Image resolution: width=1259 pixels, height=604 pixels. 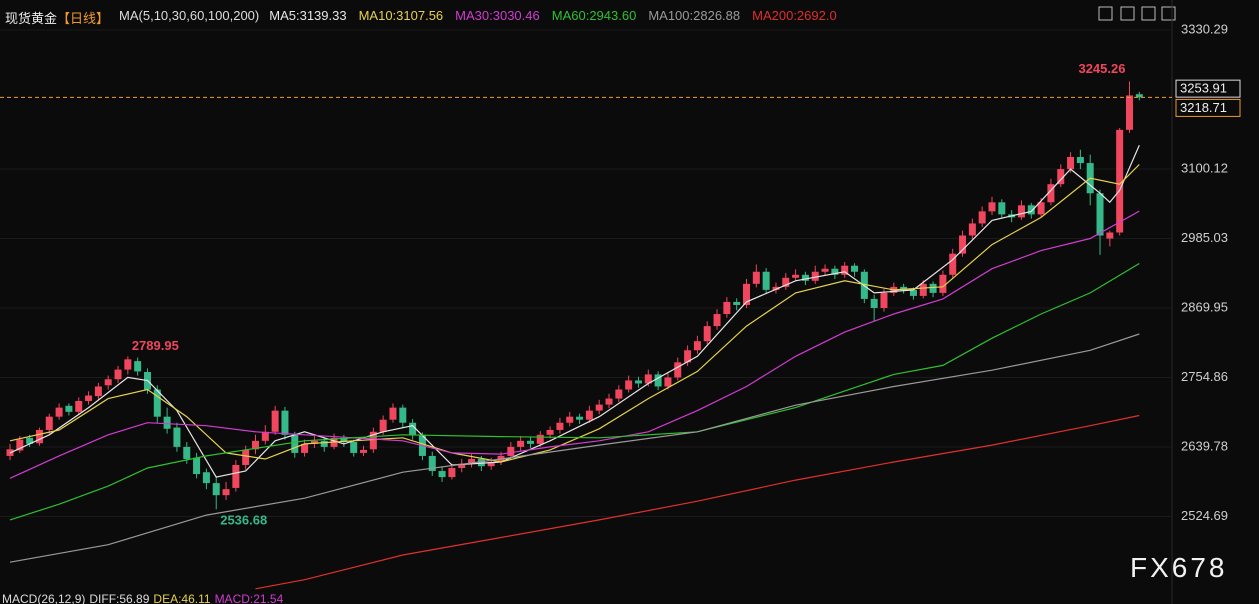 What do you see at coordinates (189, 15) in the screenshot?
I see `indicator-label: MA(5,10,30,60,100,200)` at bounding box center [189, 15].